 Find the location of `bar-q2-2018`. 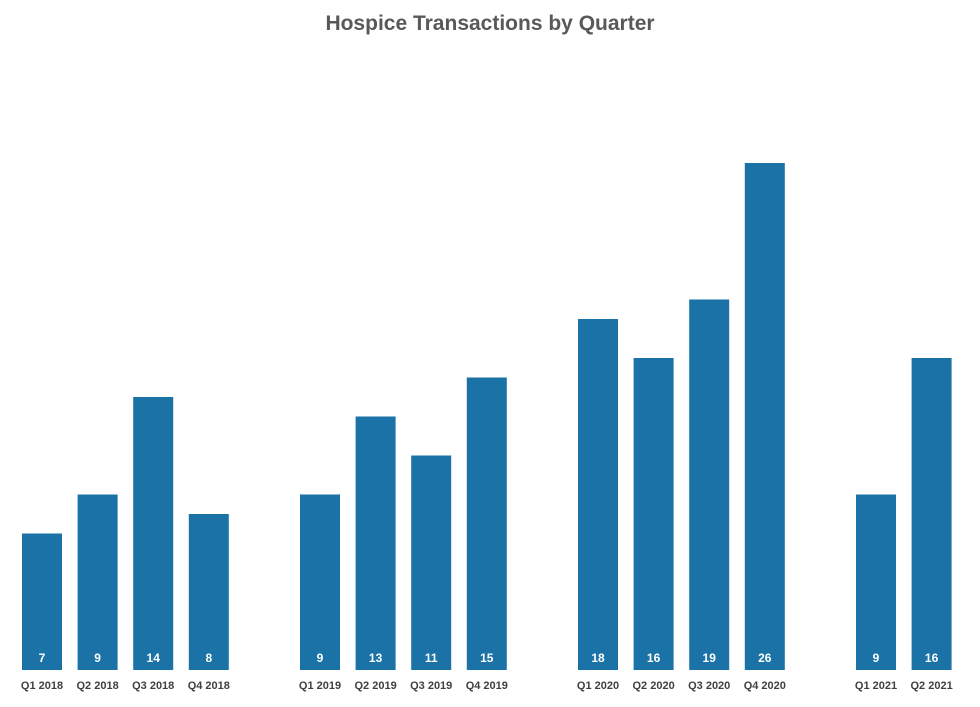

bar-q2-2018 is located at coordinates (97, 582).